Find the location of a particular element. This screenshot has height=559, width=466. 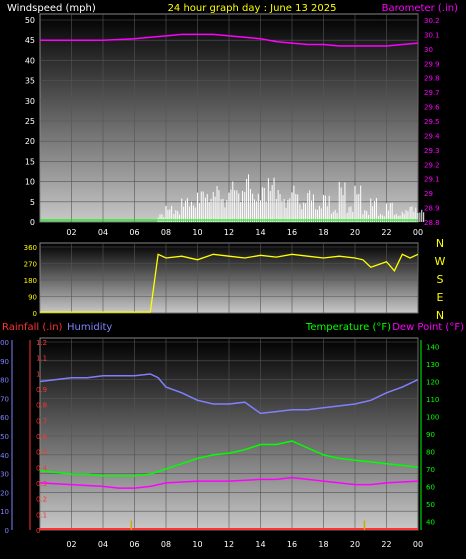

barometer-axis-label: Barometer (.in) is located at coordinates (420, 8).